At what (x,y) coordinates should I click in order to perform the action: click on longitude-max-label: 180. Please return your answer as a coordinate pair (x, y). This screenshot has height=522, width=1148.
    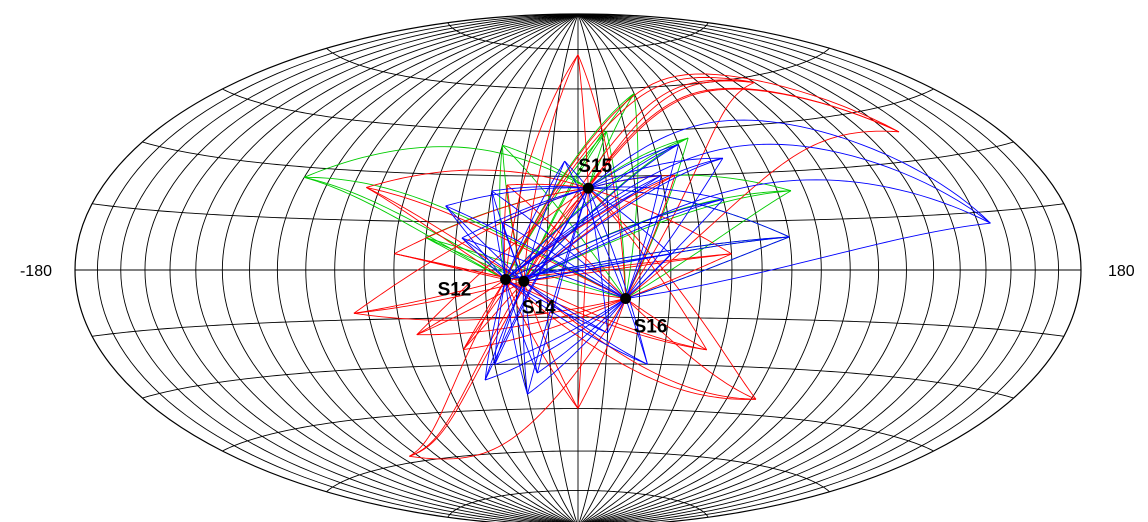
    Looking at the image, I should click on (1121, 271).